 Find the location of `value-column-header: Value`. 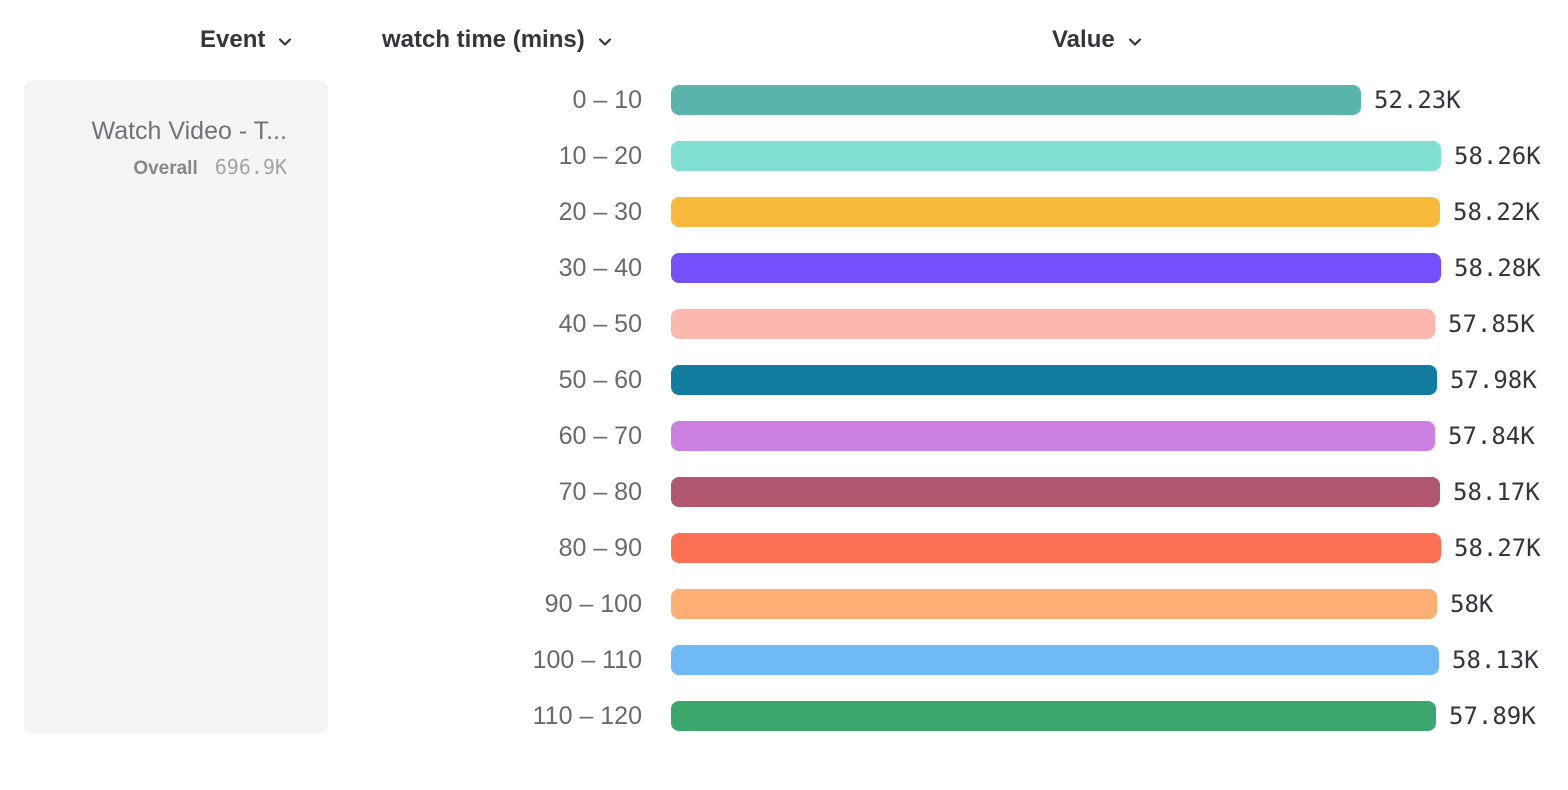

value-column-header: Value is located at coordinates (1097, 40).